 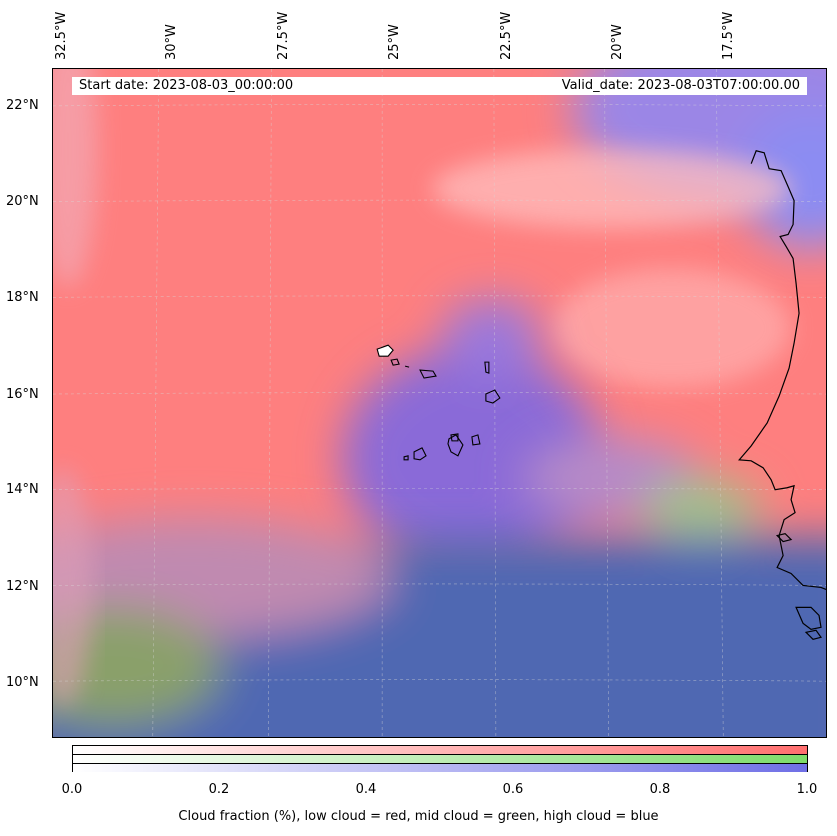 I want to click on colorbar-tick-4: 0.8, so click(x=660, y=789).